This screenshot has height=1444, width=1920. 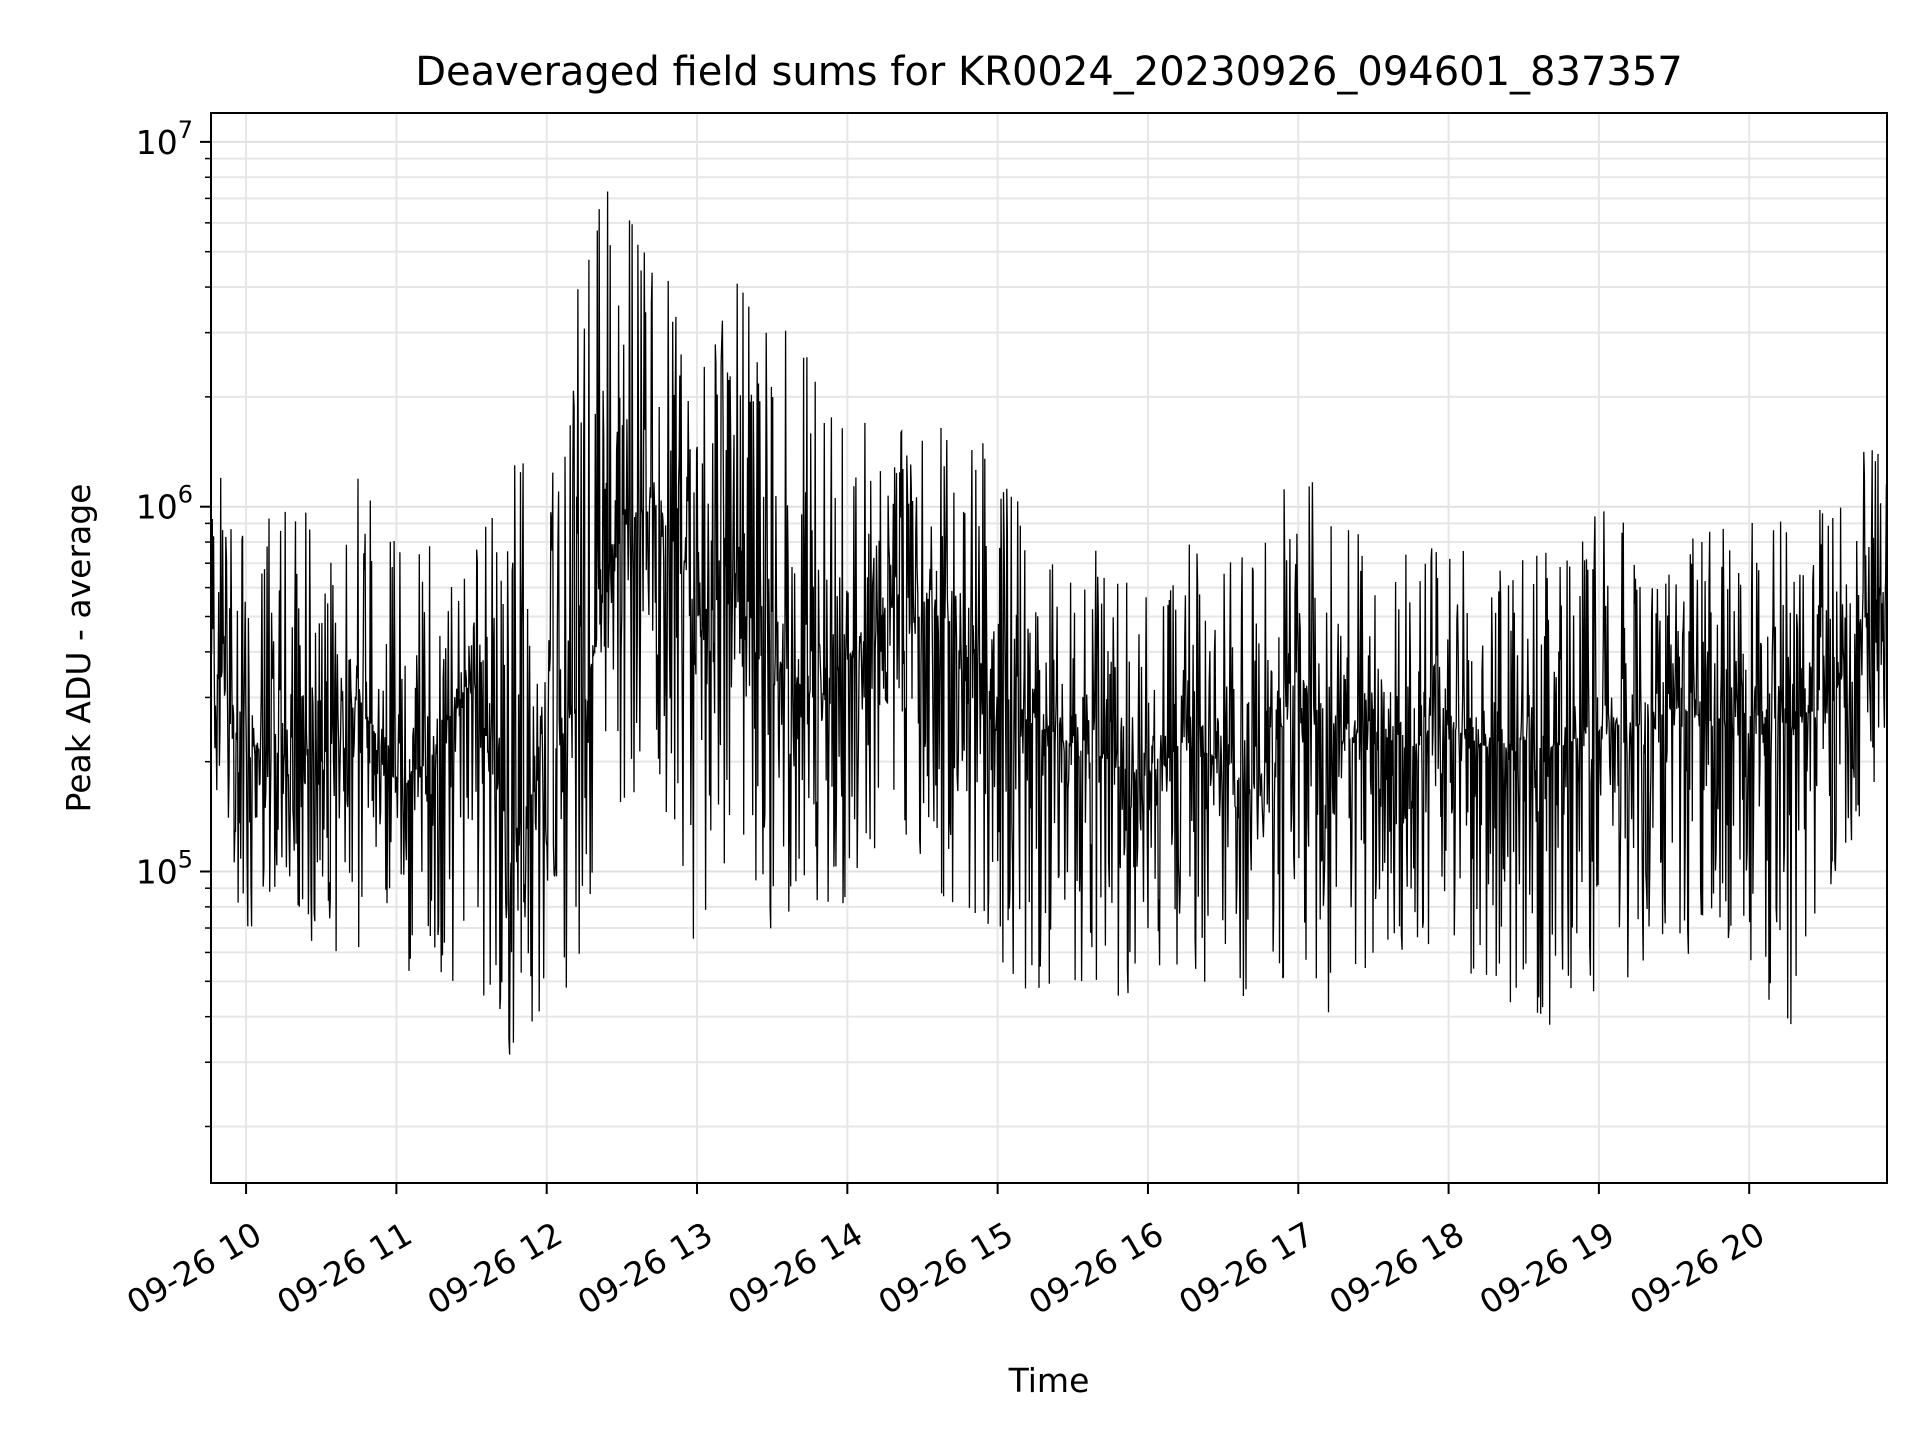 I want to click on x-tick-label: 09-26 14, so click(x=795, y=1268).